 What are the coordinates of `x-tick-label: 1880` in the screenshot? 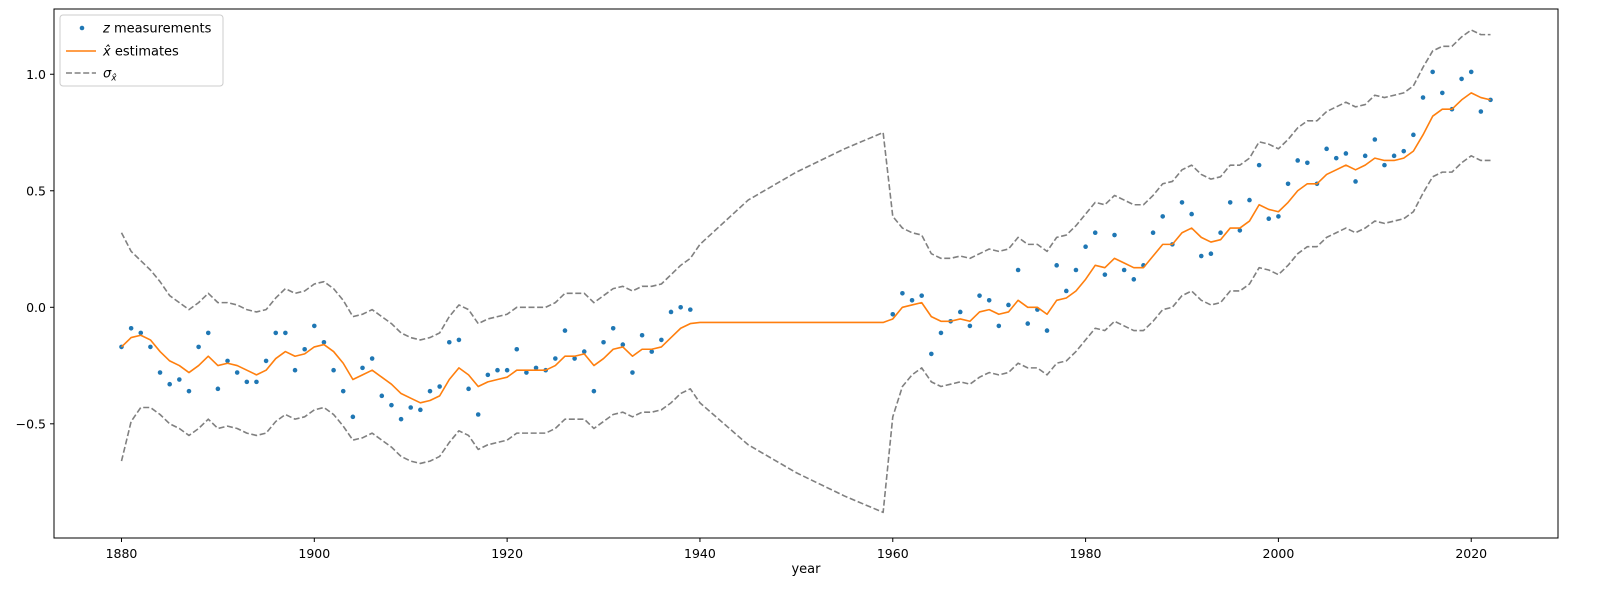 It's located at (122, 553).